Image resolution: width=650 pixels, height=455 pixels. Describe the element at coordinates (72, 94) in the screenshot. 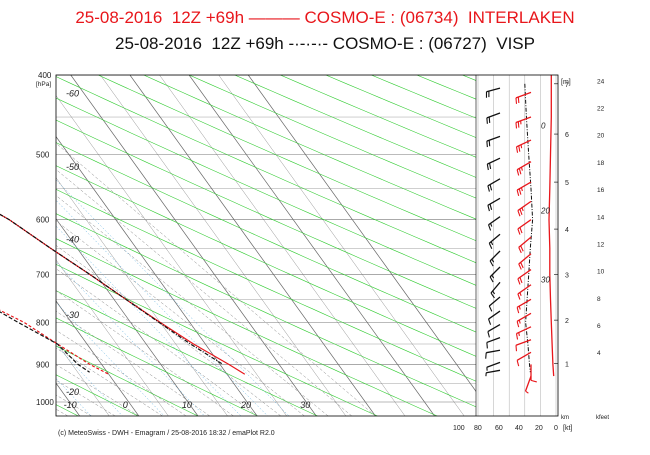

I see `dry-adiabat-label: -60` at that location.